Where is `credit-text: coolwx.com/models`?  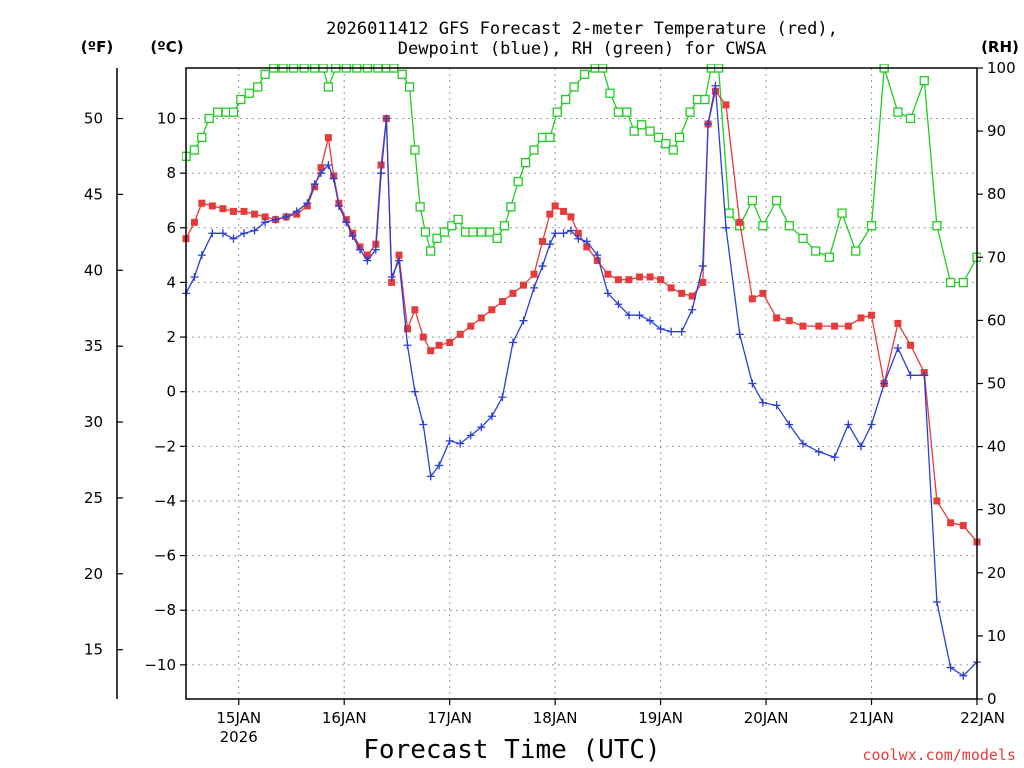 credit-text: coolwx.com/models is located at coordinates (939, 755).